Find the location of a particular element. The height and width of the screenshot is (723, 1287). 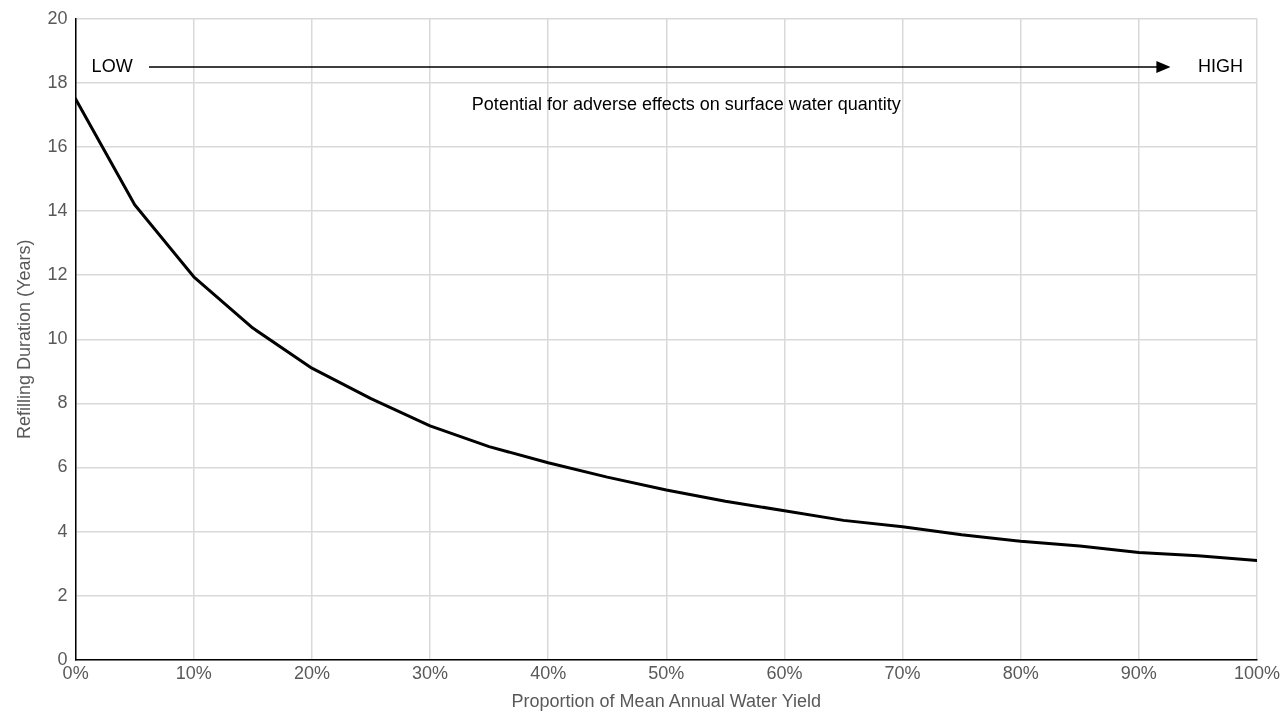

annotation: Potential for adverse effects on surface water quantity is located at coordinates (686, 103).